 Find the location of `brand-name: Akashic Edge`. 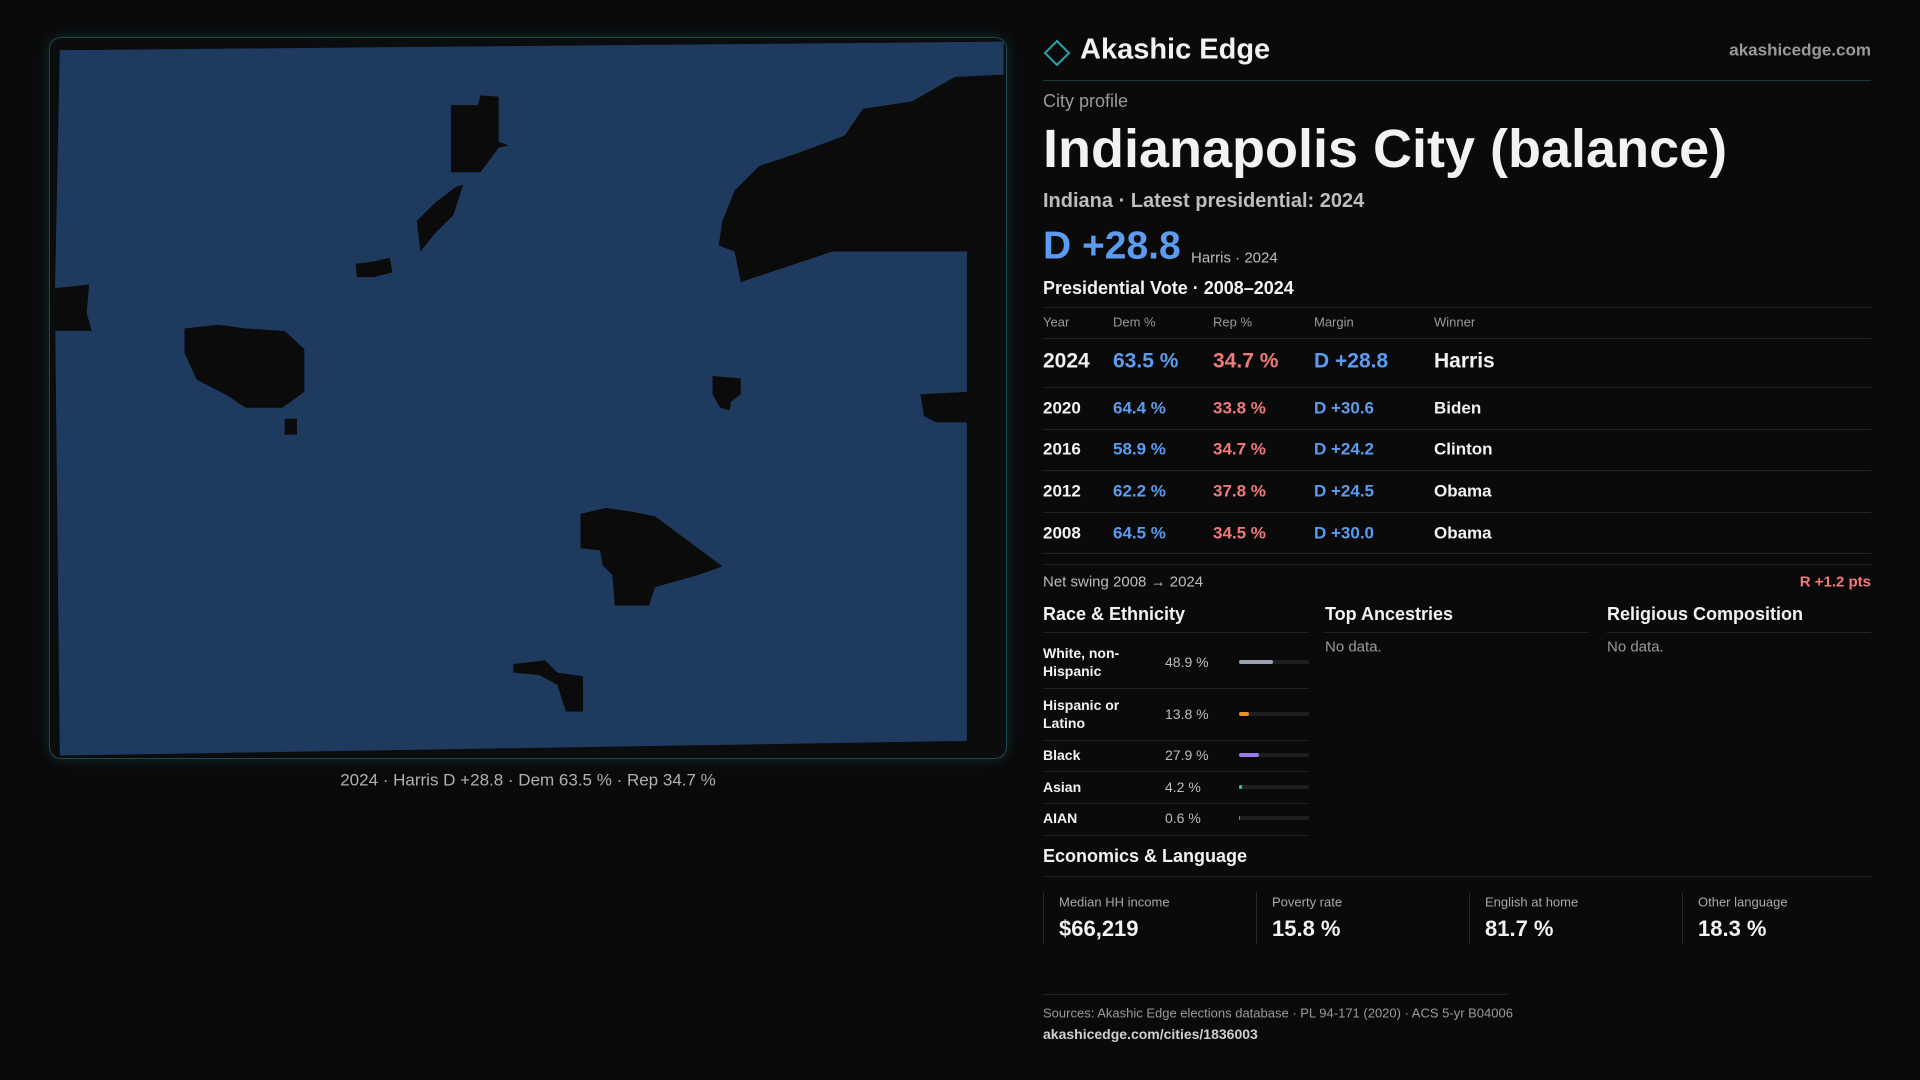

brand-name: Akashic Edge is located at coordinates (1175, 49).